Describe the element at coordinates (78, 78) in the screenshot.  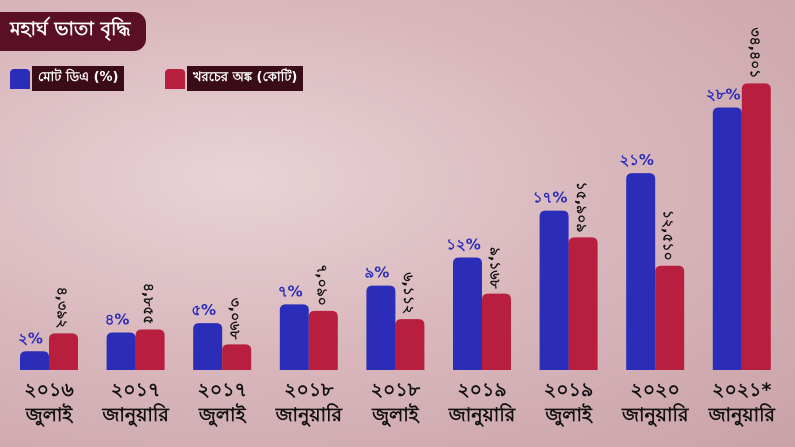
I see `legend-label: মোট ডিএ (%)` at that location.